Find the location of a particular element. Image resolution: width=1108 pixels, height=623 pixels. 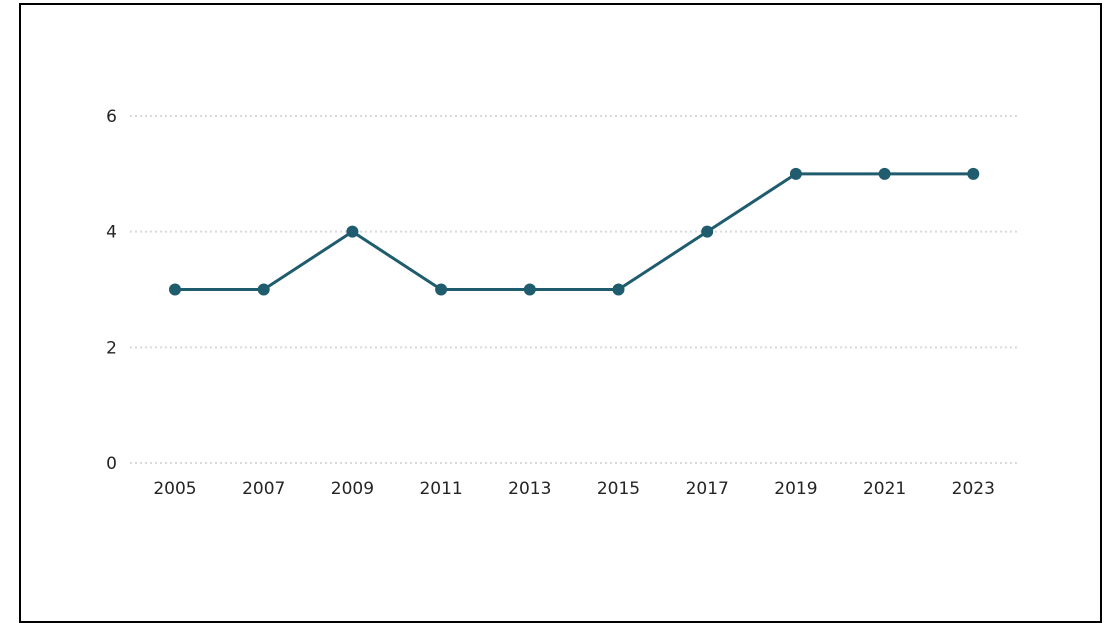

y-tick-label: 6 is located at coordinates (111, 117).